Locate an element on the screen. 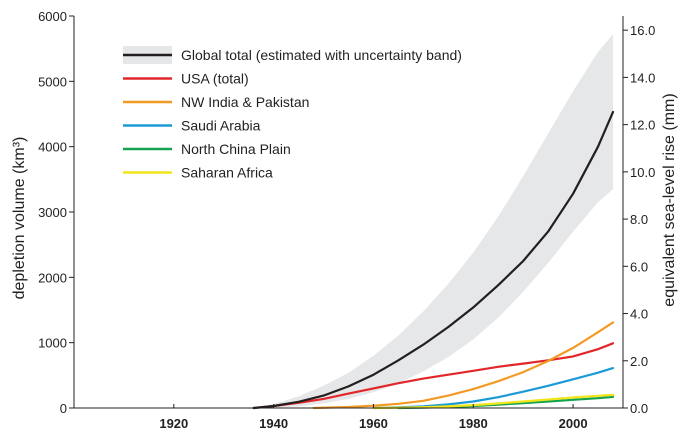  legend-label: North China Plain is located at coordinates (236, 149).